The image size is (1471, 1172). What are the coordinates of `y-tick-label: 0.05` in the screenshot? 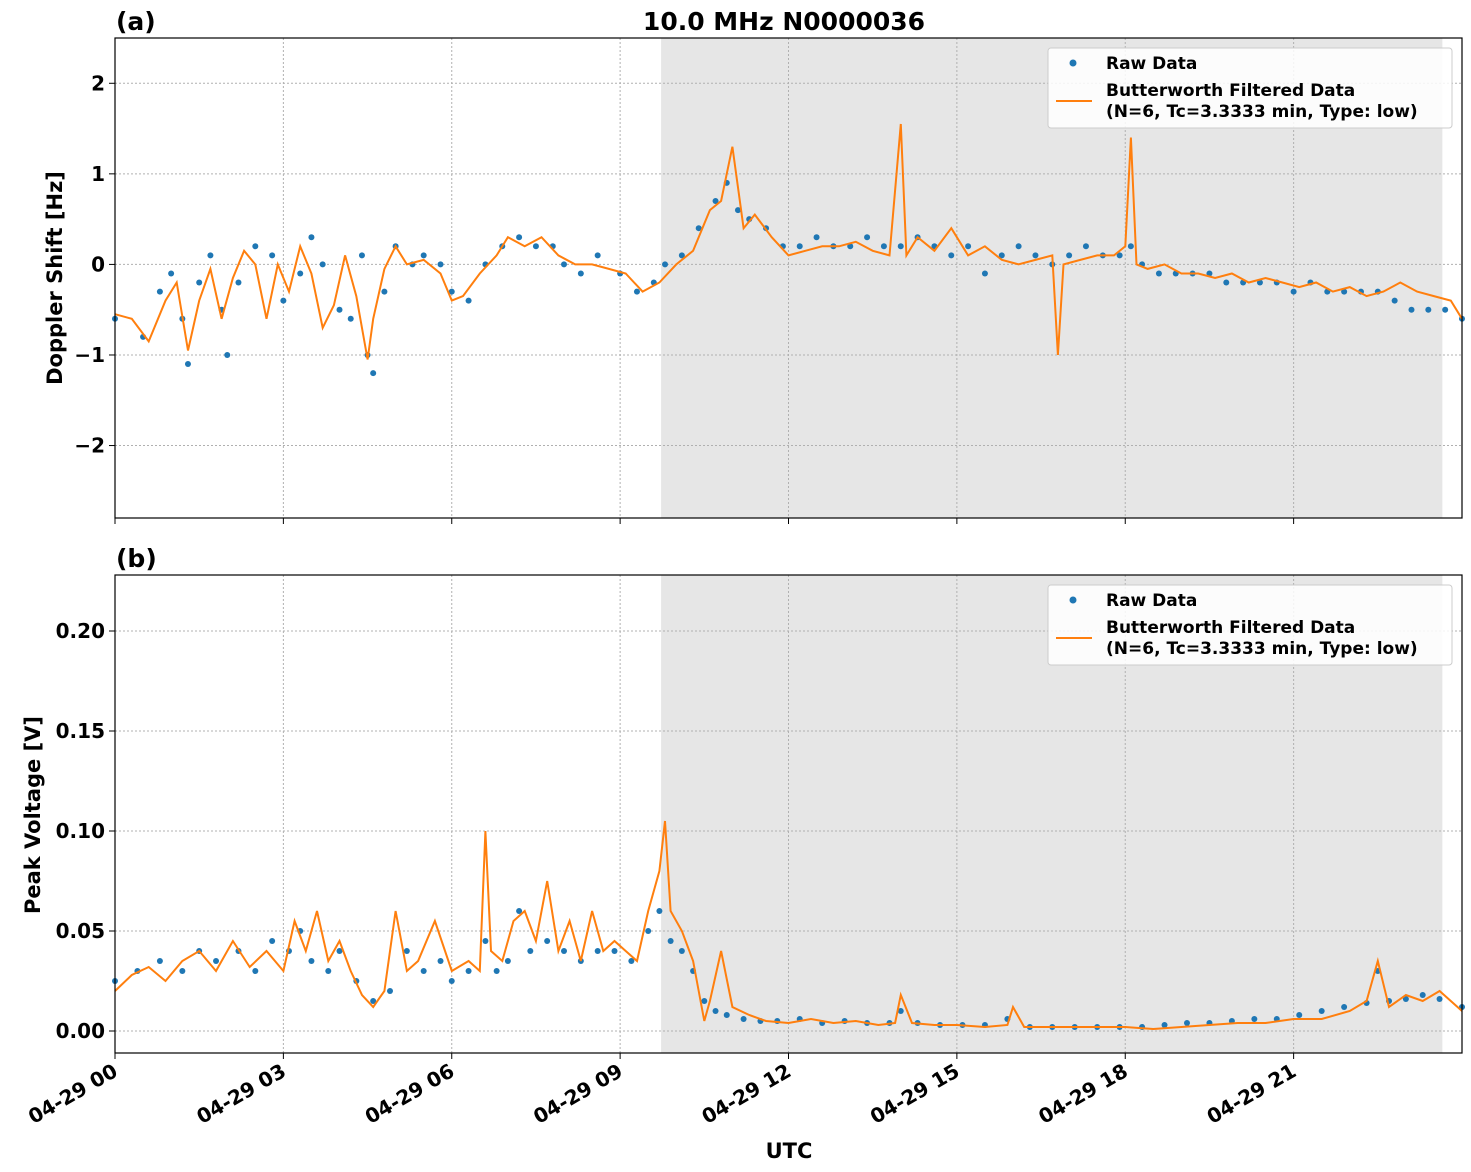 It's located at (80, 931).